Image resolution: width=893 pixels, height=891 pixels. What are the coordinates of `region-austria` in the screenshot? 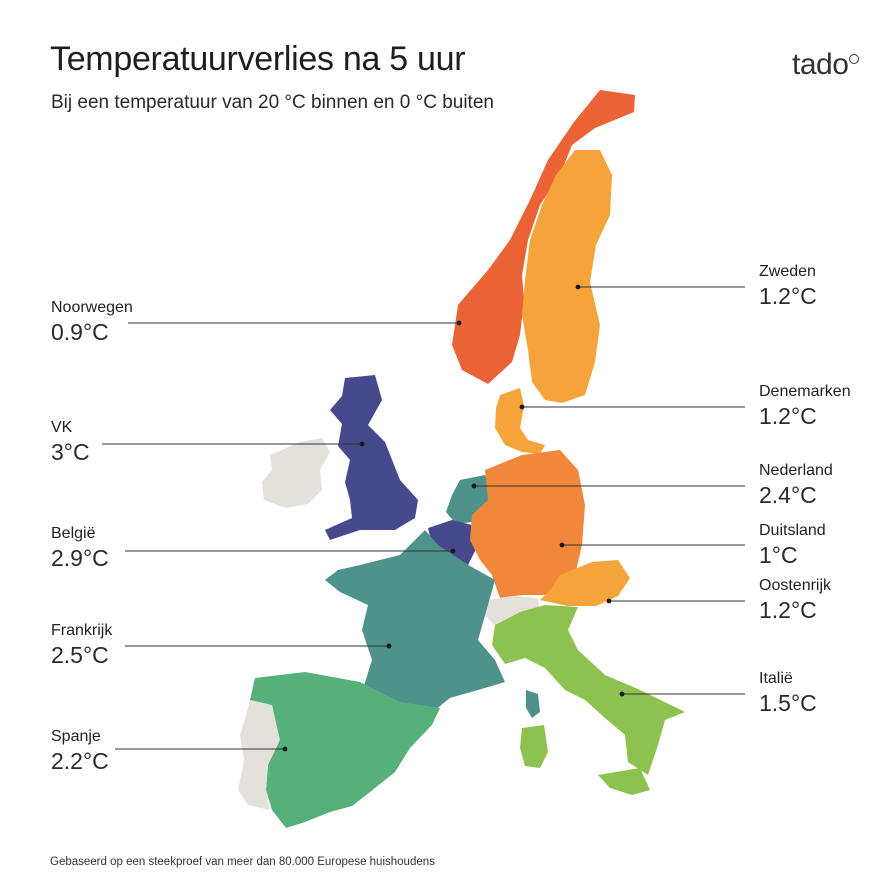 It's located at (585, 583).